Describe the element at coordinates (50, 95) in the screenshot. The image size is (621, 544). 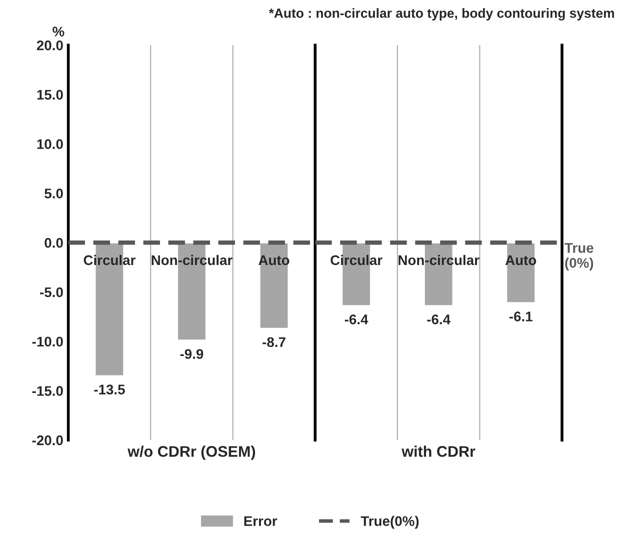
I see `y-tick-label: 15.0` at that location.